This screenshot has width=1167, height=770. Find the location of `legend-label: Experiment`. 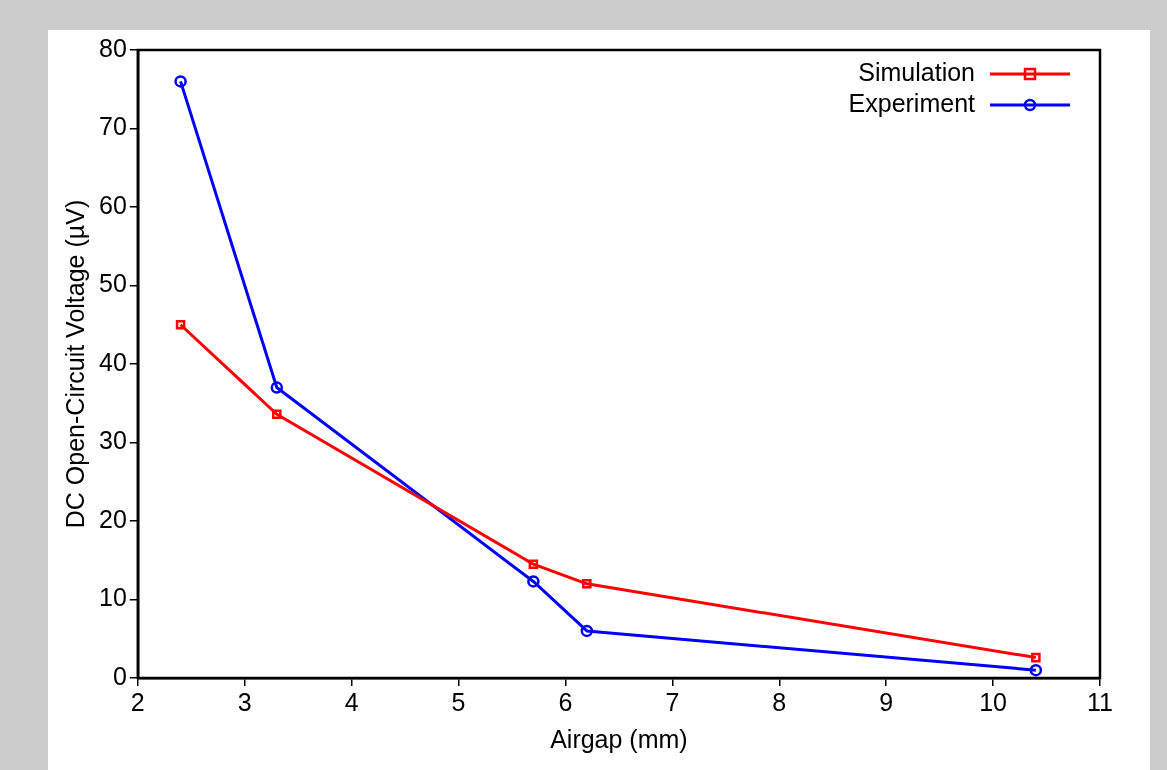

legend-label: Experiment is located at coordinates (912, 102).